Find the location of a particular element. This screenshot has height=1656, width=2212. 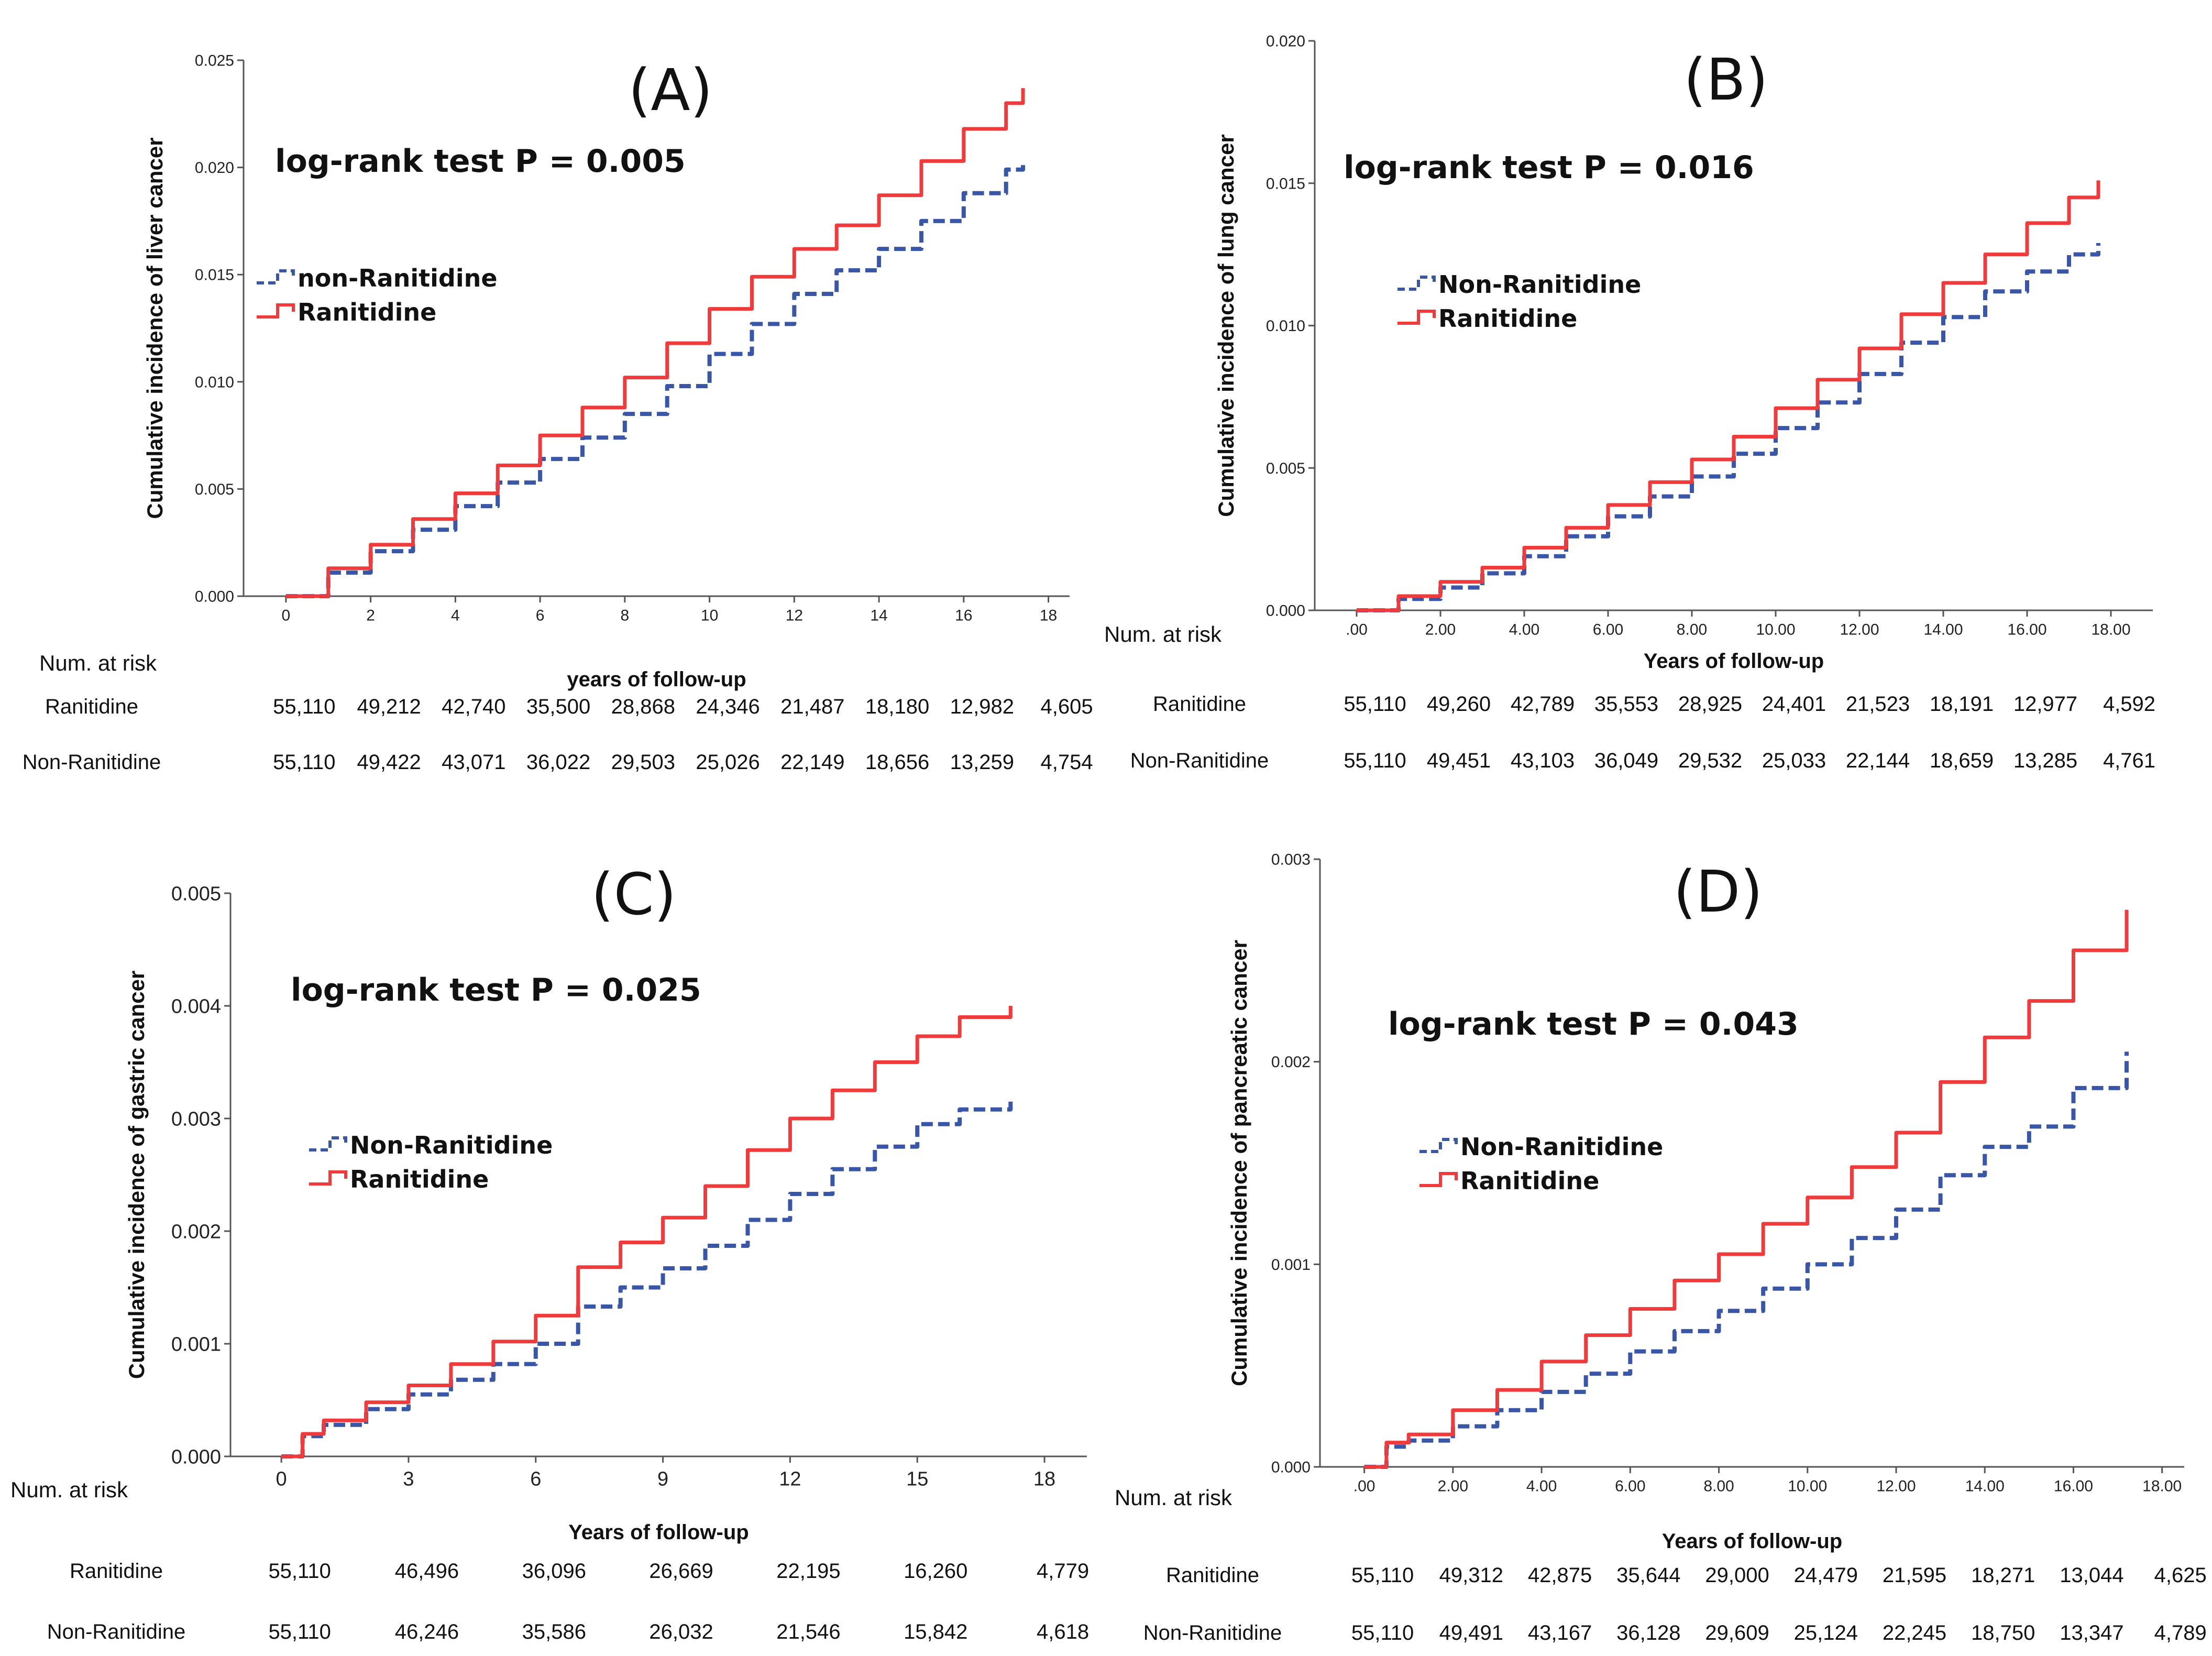

risk-cell: 25,026 is located at coordinates (728, 762).